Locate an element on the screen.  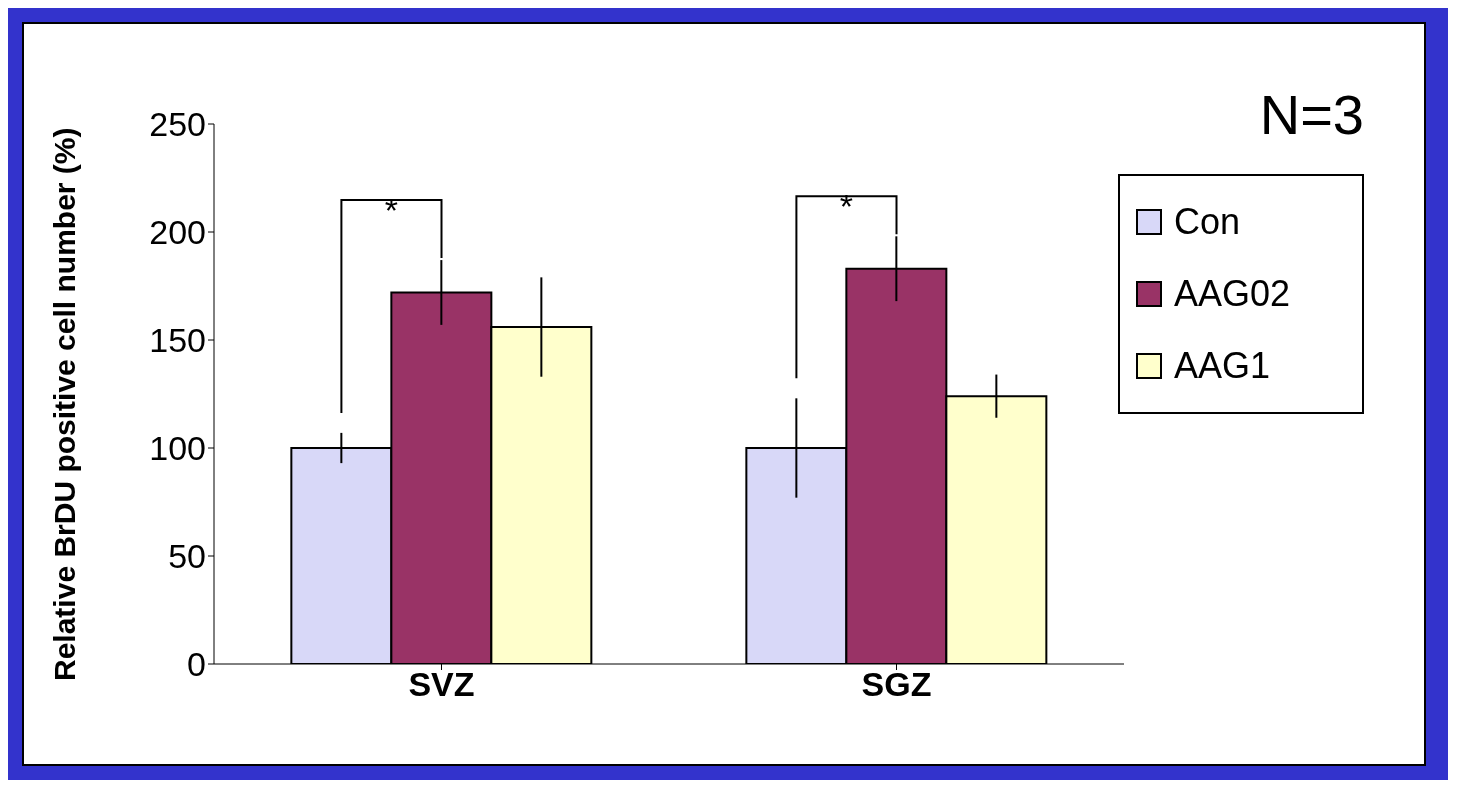
x-tick-label: SGZ is located at coordinates (896, 684).